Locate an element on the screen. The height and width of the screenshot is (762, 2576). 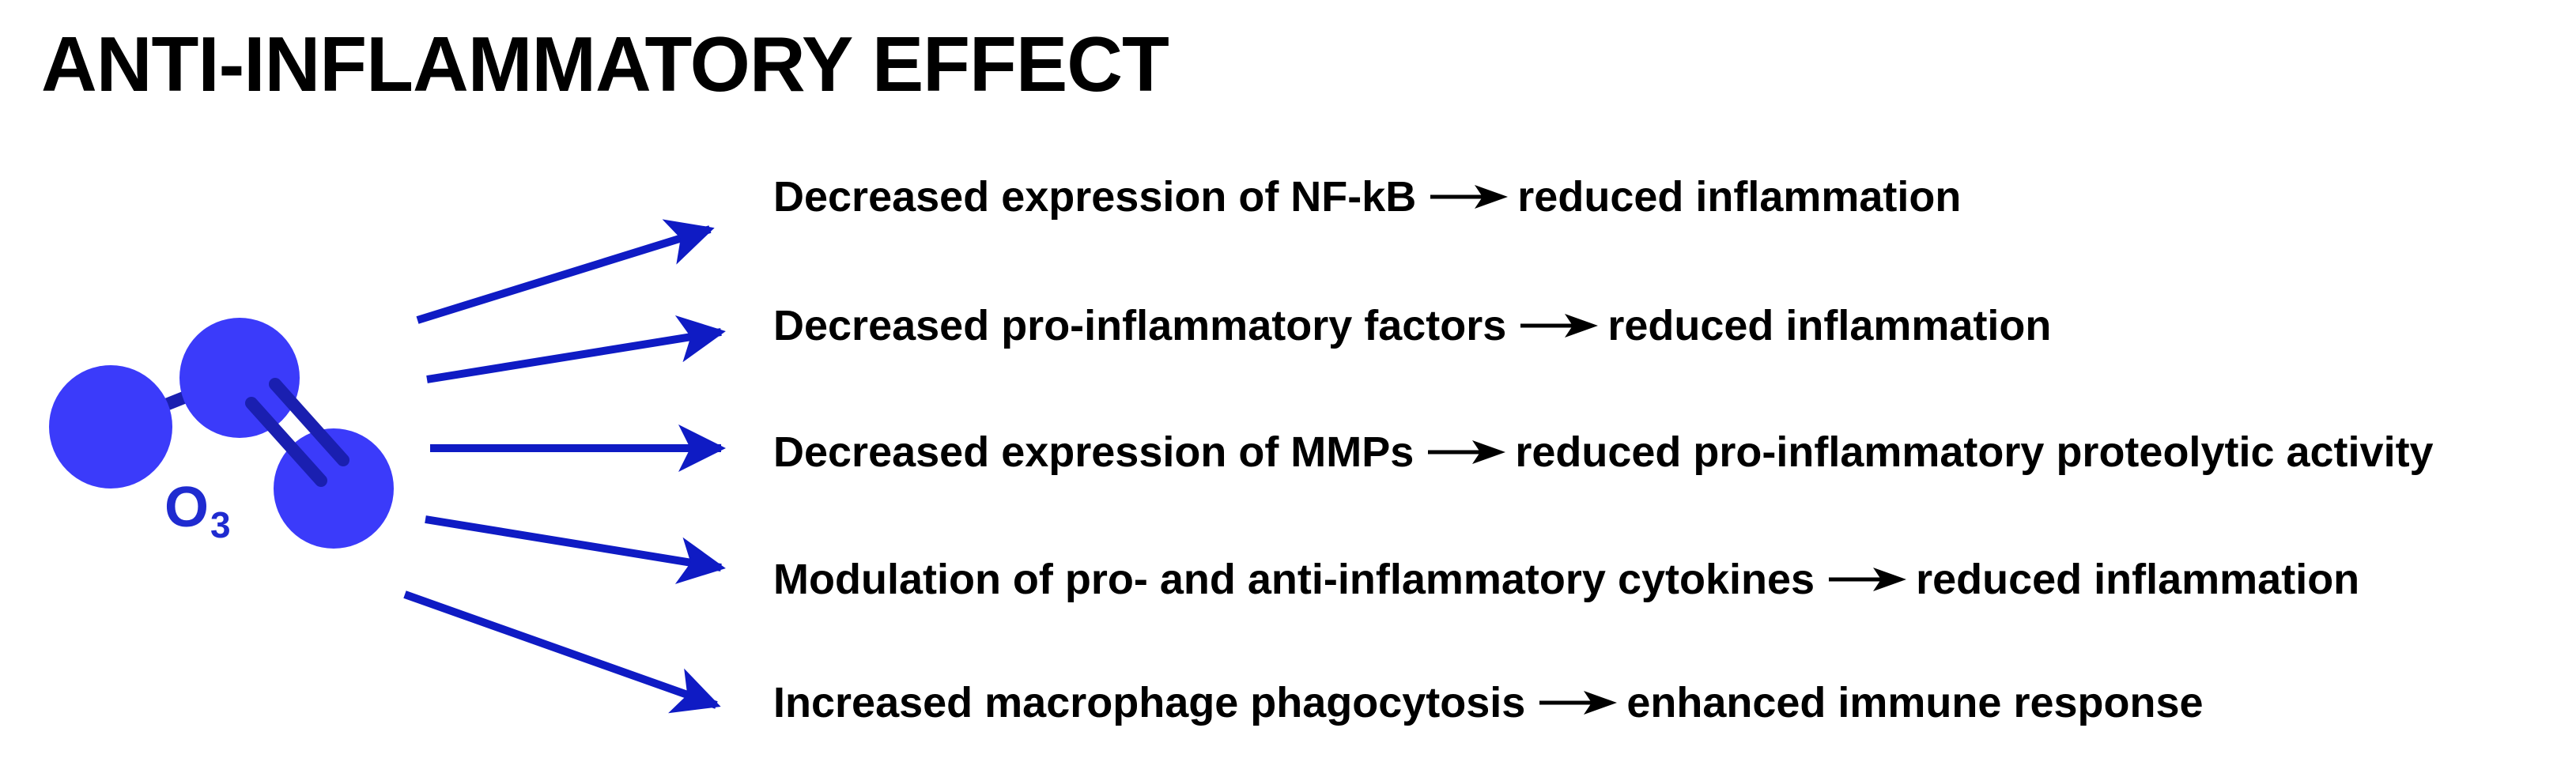
ozone-formula-label: O3 is located at coordinates (197, 511).